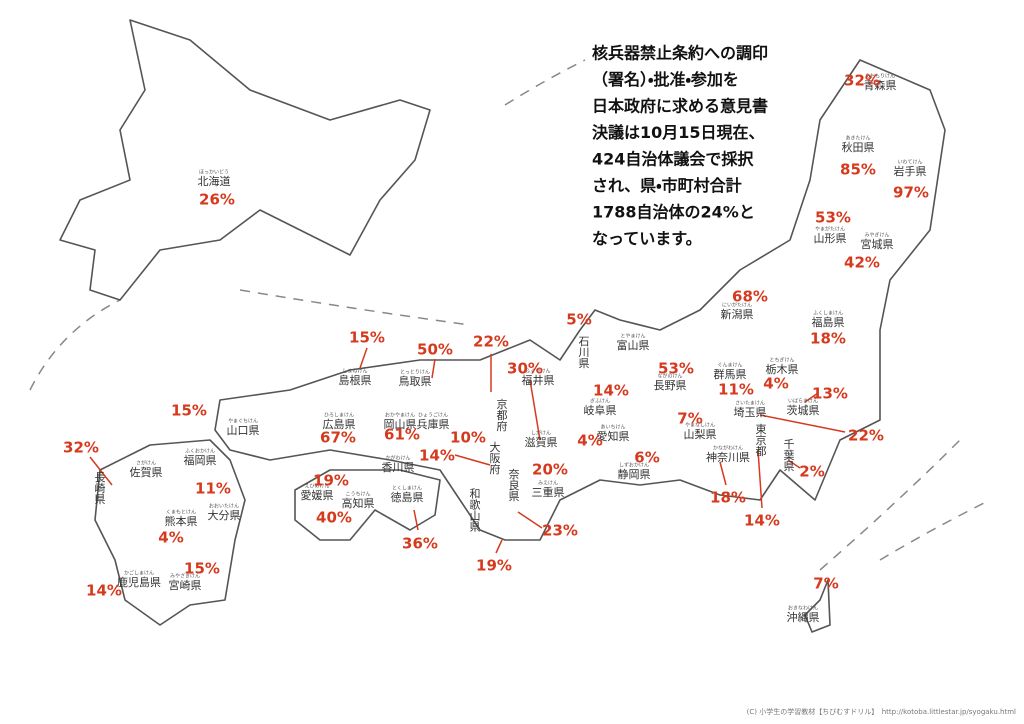 The height and width of the screenshot is (724, 1024). I want to click on percent-label: 11%, so click(736, 390).